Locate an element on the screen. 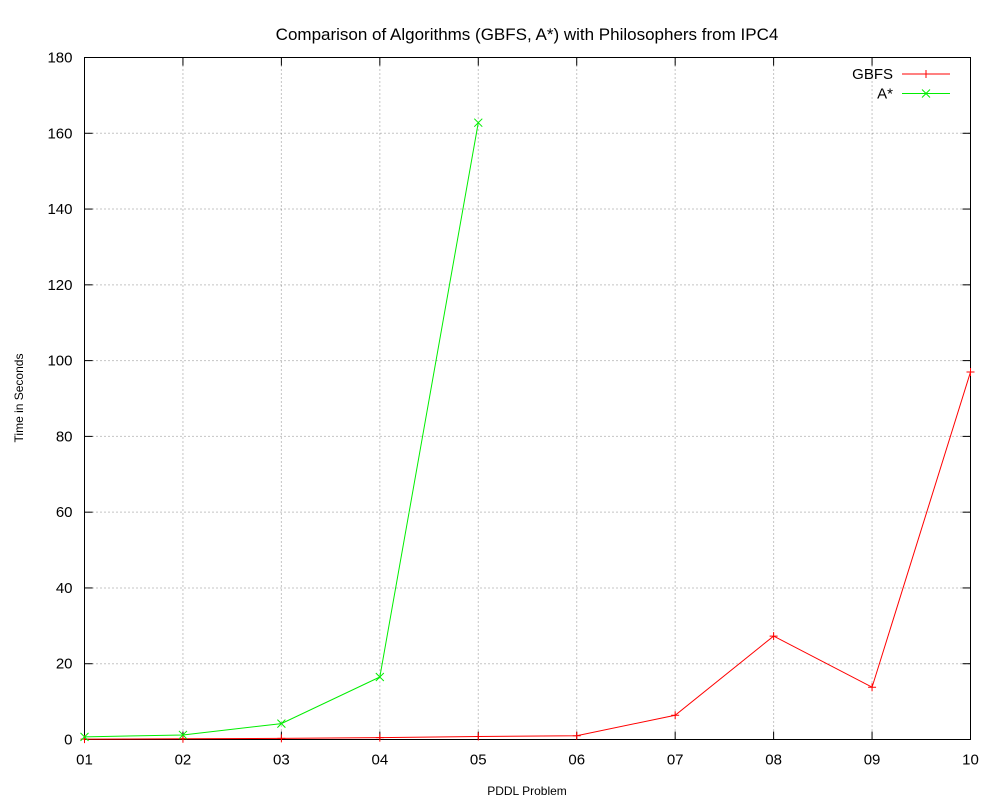 This screenshot has height=800, width=1000. legend: GBFS A* is located at coordinates (901, 84).